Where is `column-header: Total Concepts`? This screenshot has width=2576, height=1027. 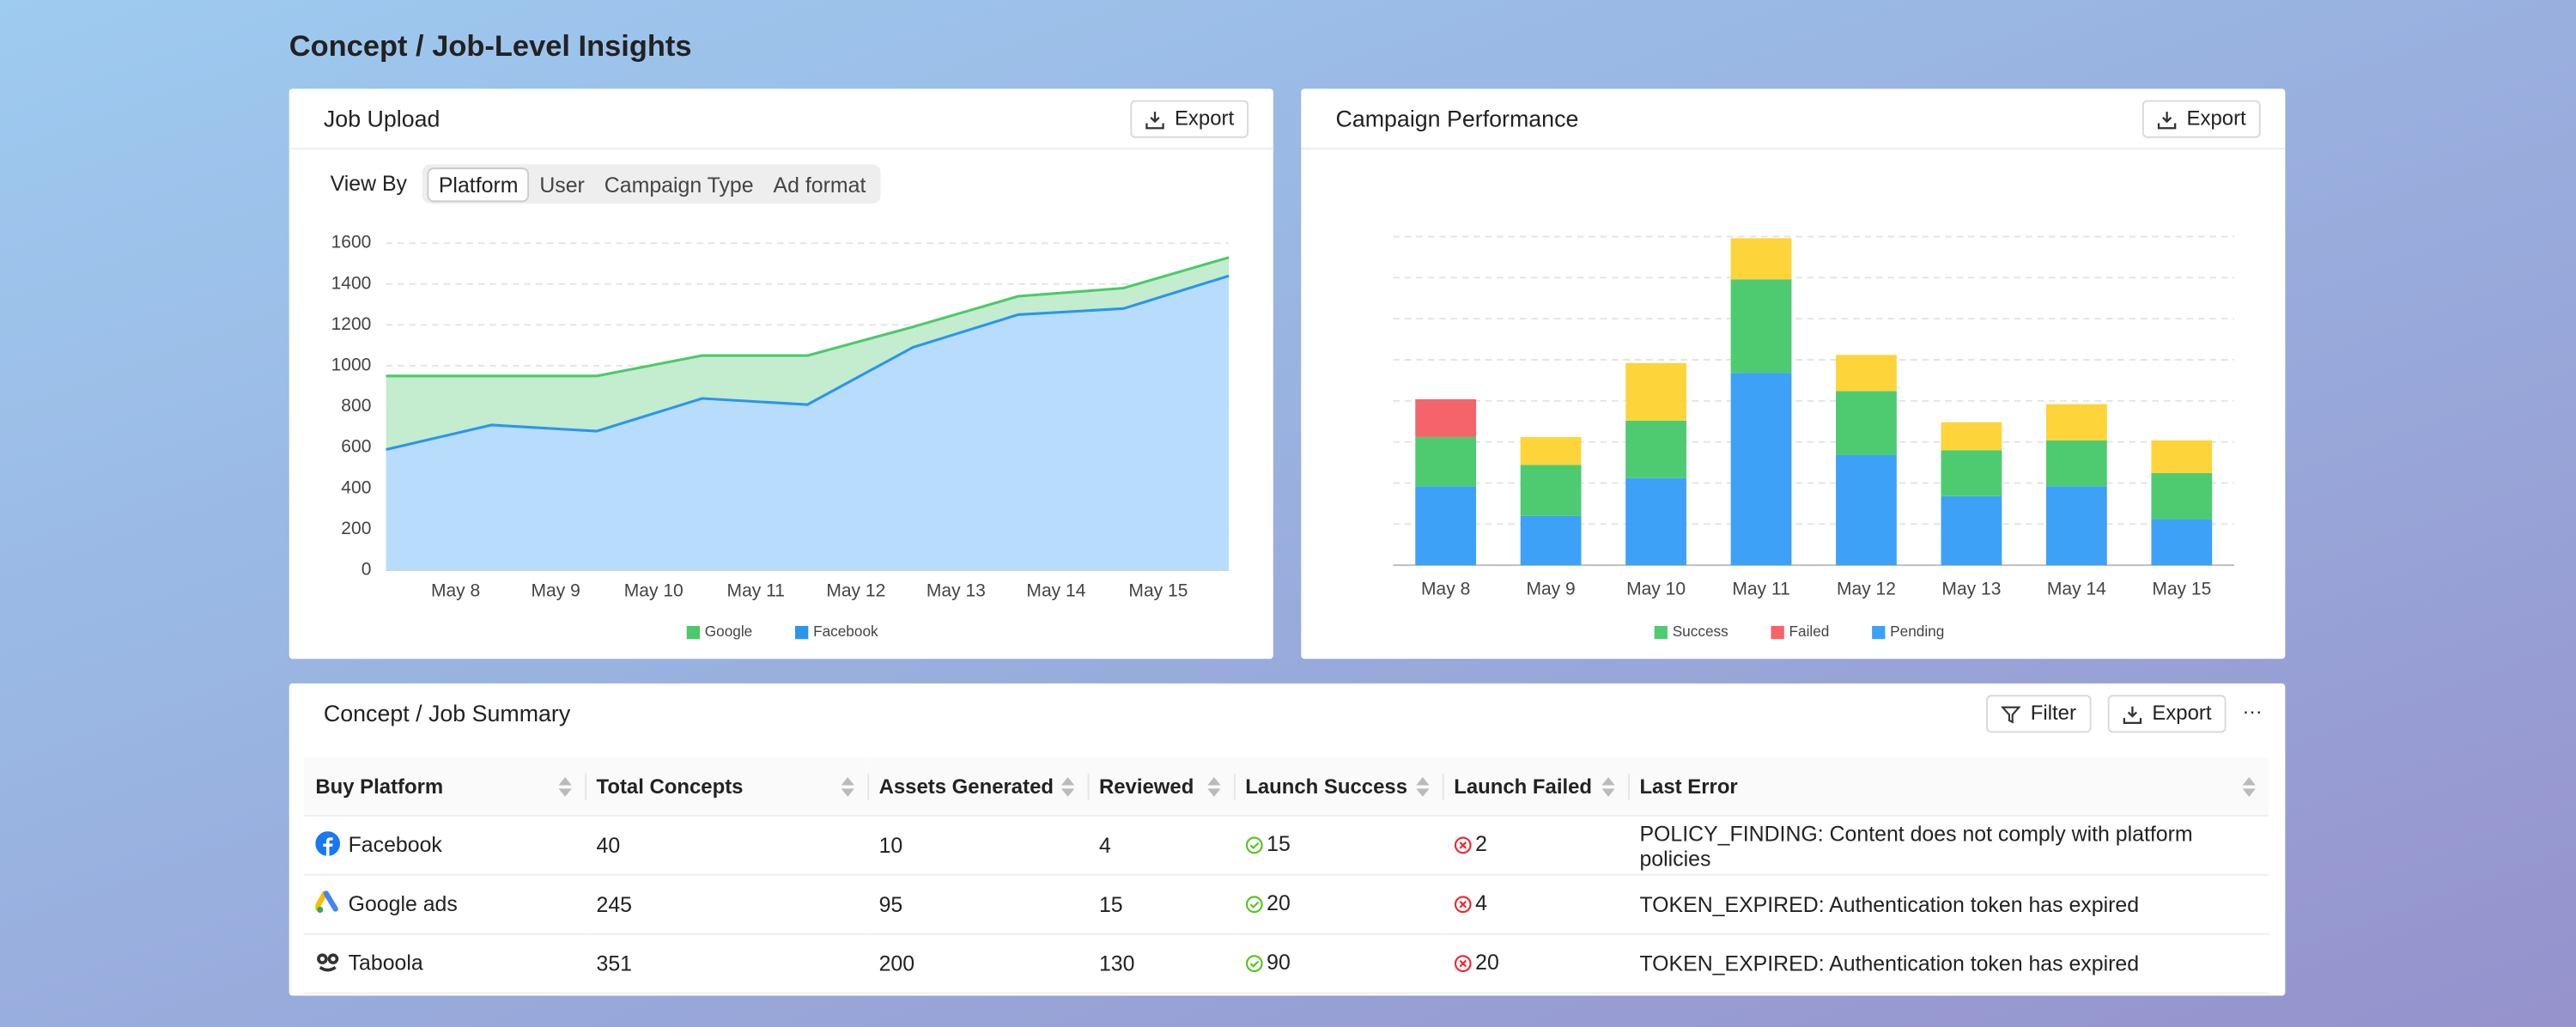 column-header: Total Concepts is located at coordinates (726, 787).